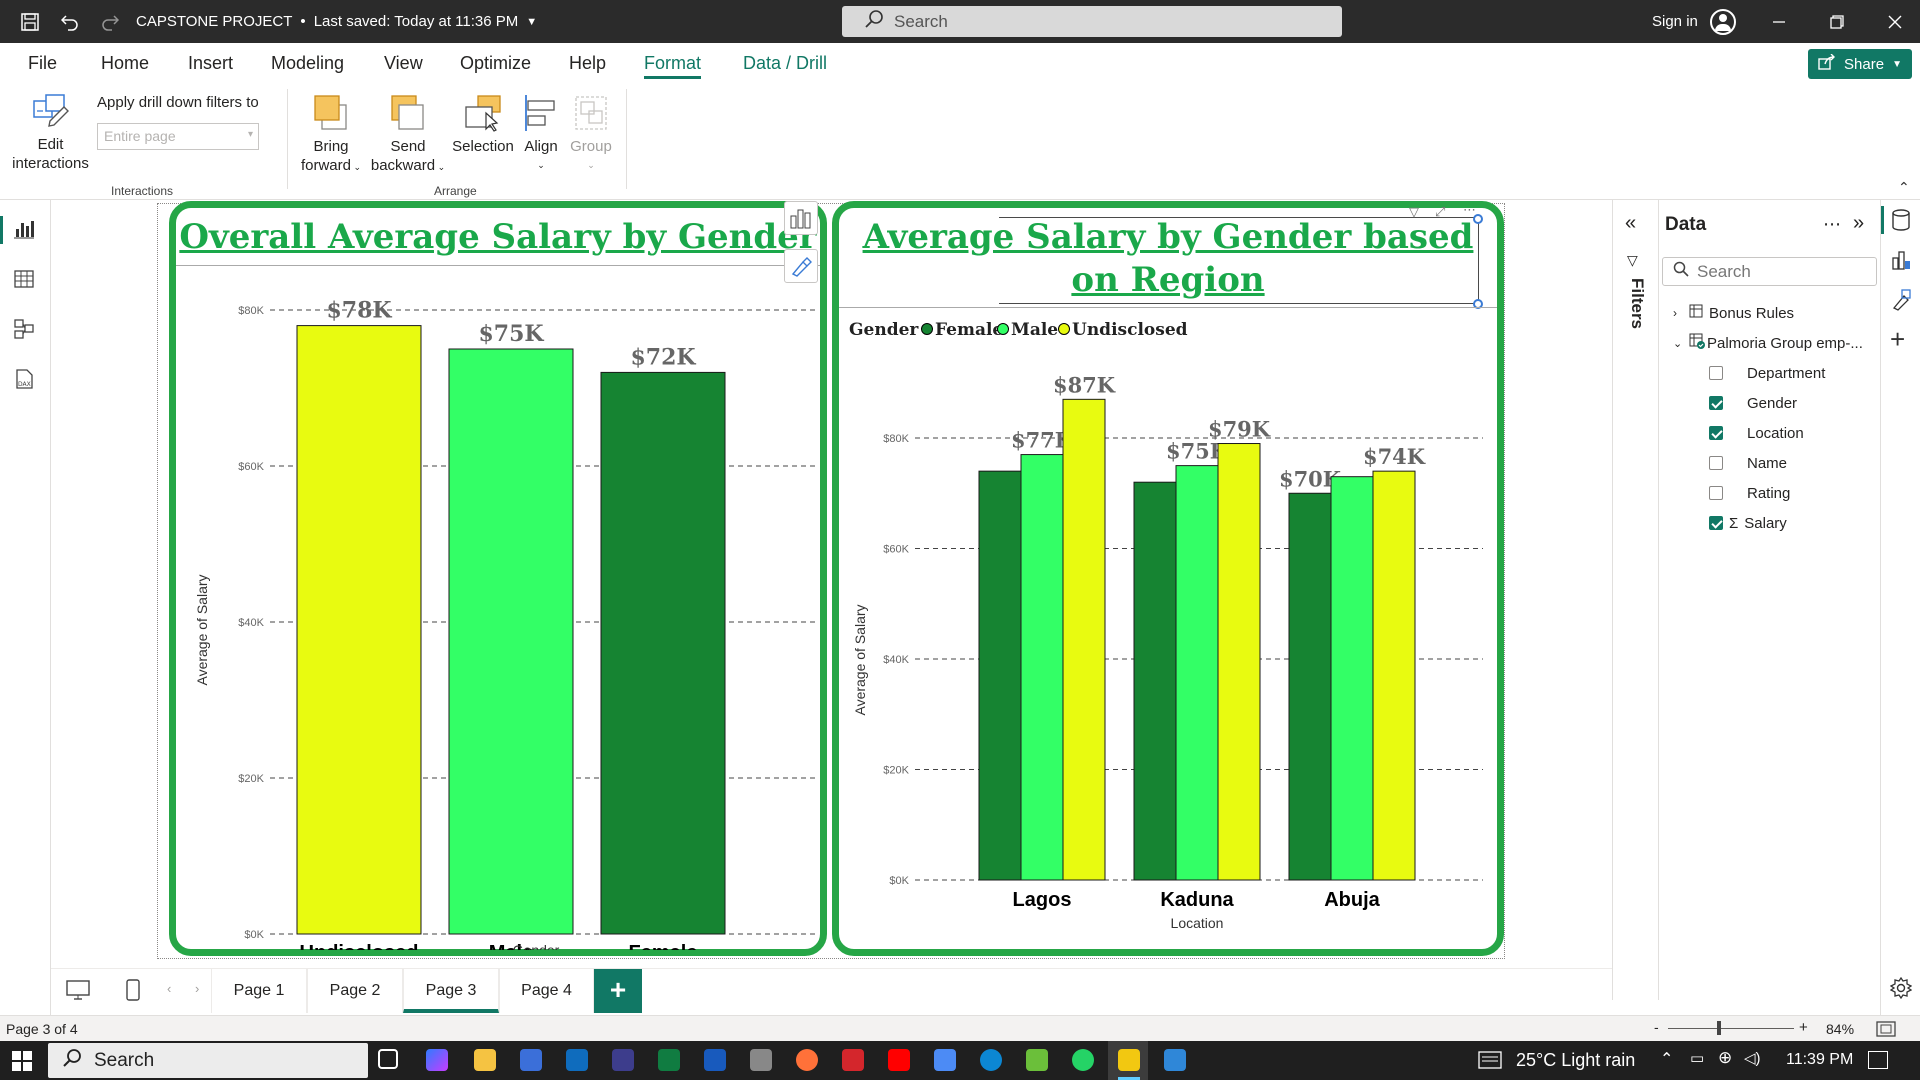 The width and height of the screenshot is (1920, 1080). I want to click on zoom-out-button: -, so click(1656, 1027).